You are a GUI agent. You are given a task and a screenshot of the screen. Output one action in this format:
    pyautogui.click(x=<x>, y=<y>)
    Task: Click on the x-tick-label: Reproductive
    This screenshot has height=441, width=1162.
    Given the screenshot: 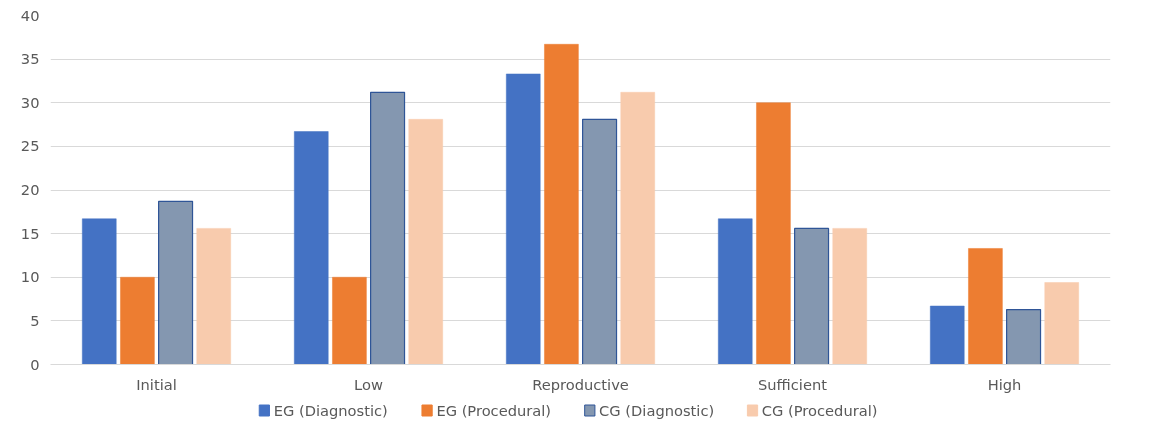 What is the action you would take?
    pyautogui.click(x=580, y=384)
    